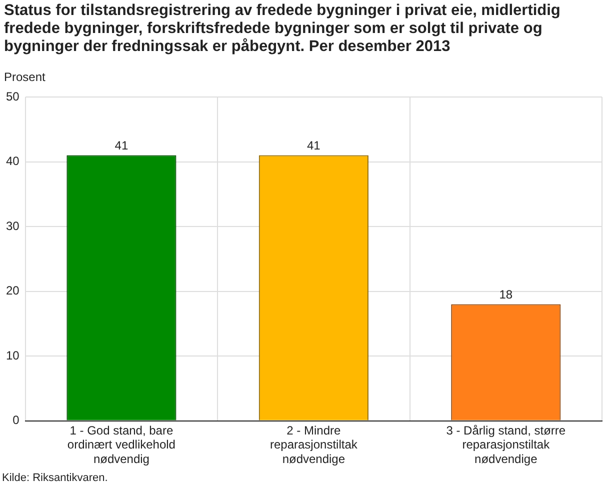 Image resolution: width=610 pixels, height=488 pixels. What do you see at coordinates (283, 29) in the screenshot?
I see `chart-title: Status for tilstandsregistrering av fredede bygninger i privat eie, midlertidig fredede bygninger, forskriftsfredede bygninger som er solgt til private og bygninger der fredningssak er påbegynt. Per desember 2013` at bounding box center [283, 29].